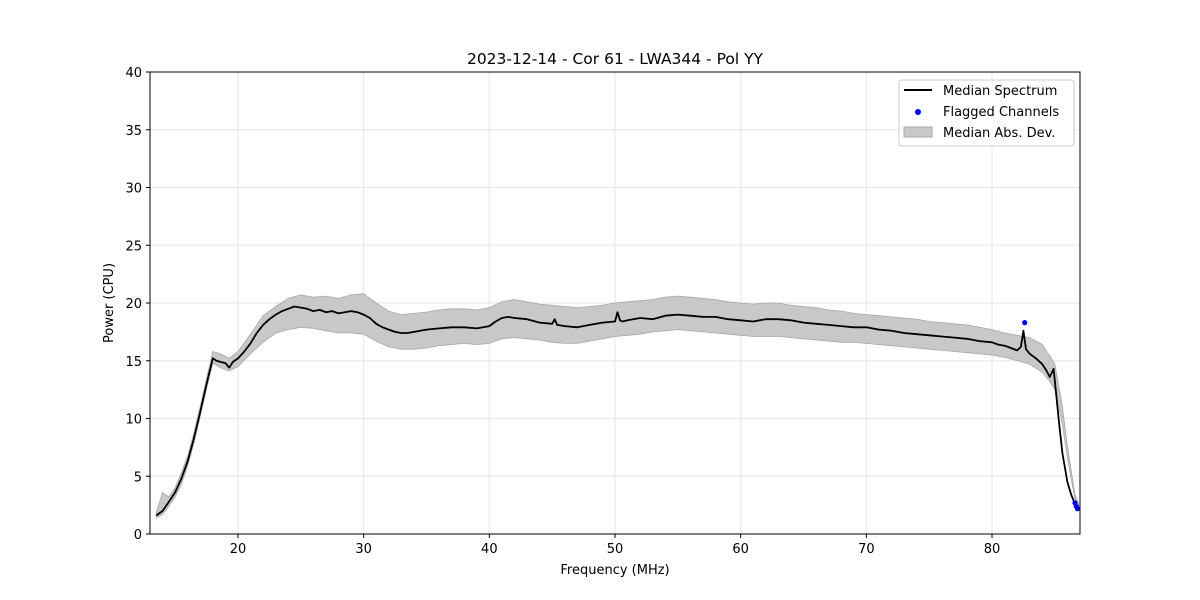 Image resolution: width=1200 pixels, height=600 pixels. I want to click on chart-title: 2023-12-14 - Cor 61 - LWA344 - Pol YY, so click(615, 59).